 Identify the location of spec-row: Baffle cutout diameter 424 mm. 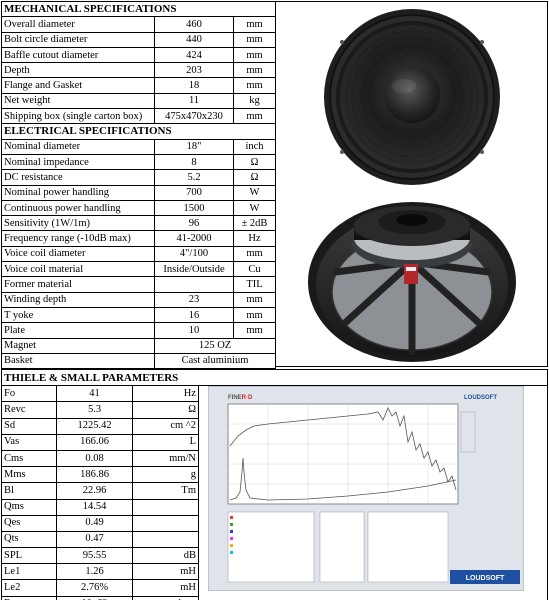
(138, 55).